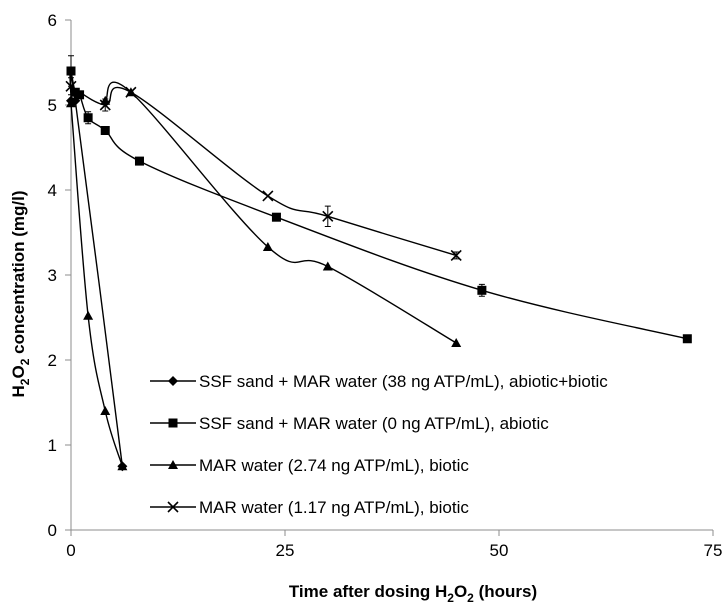  What do you see at coordinates (285, 550) in the screenshot?
I see `x-tick-label: 25` at bounding box center [285, 550].